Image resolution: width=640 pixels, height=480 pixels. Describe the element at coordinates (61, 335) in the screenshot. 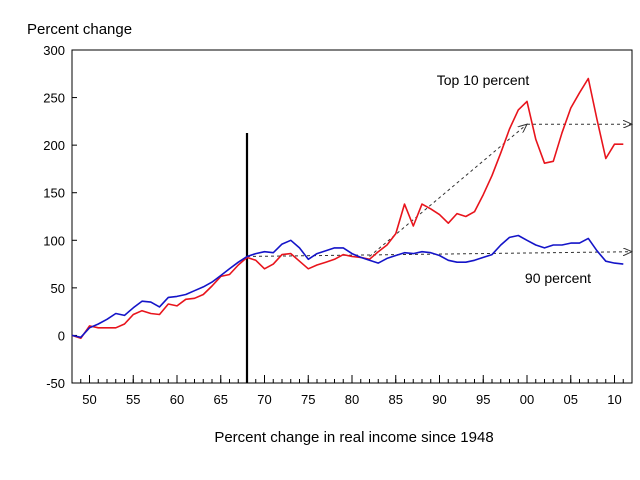

I see `y-tick-label: 0` at that location.